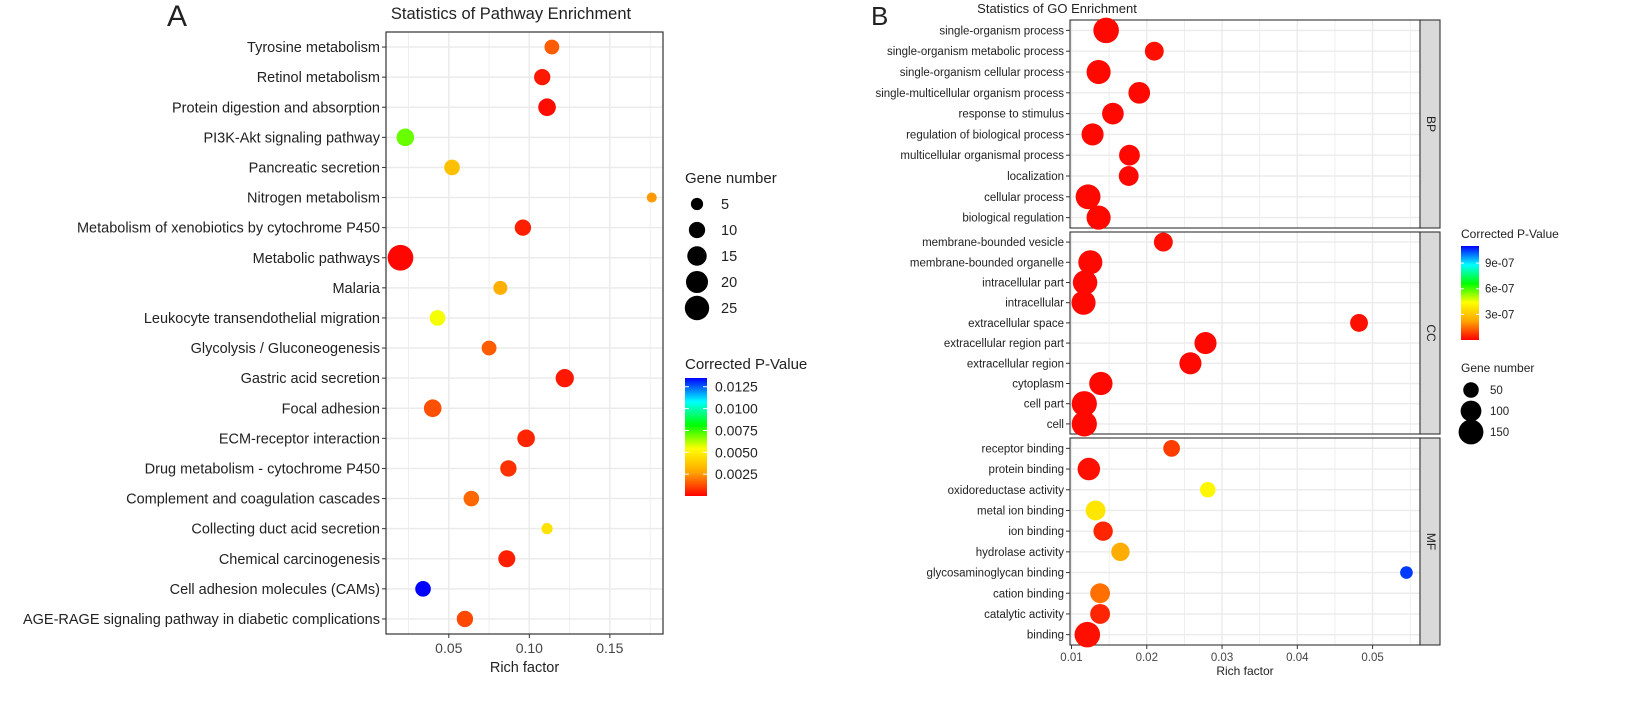 Image resolution: width=1640 pixels, height=707 pixels. I want to click on y-tick-label-b: membrane-bounded organelle, so click(987, 263).